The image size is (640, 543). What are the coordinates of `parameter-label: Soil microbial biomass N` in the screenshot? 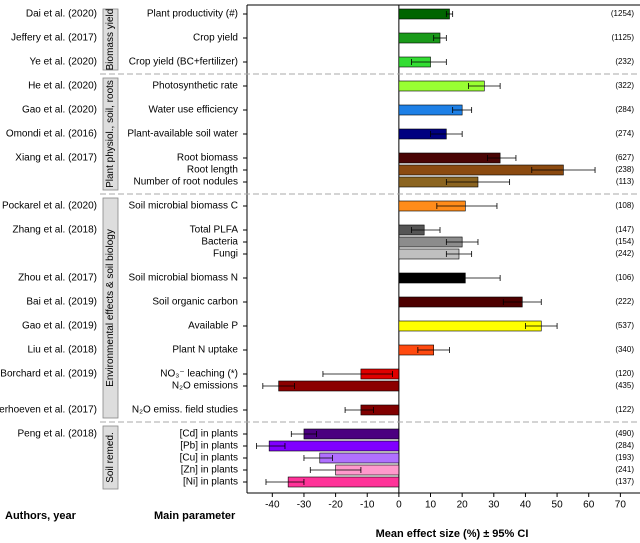 It's located at (183, 278).